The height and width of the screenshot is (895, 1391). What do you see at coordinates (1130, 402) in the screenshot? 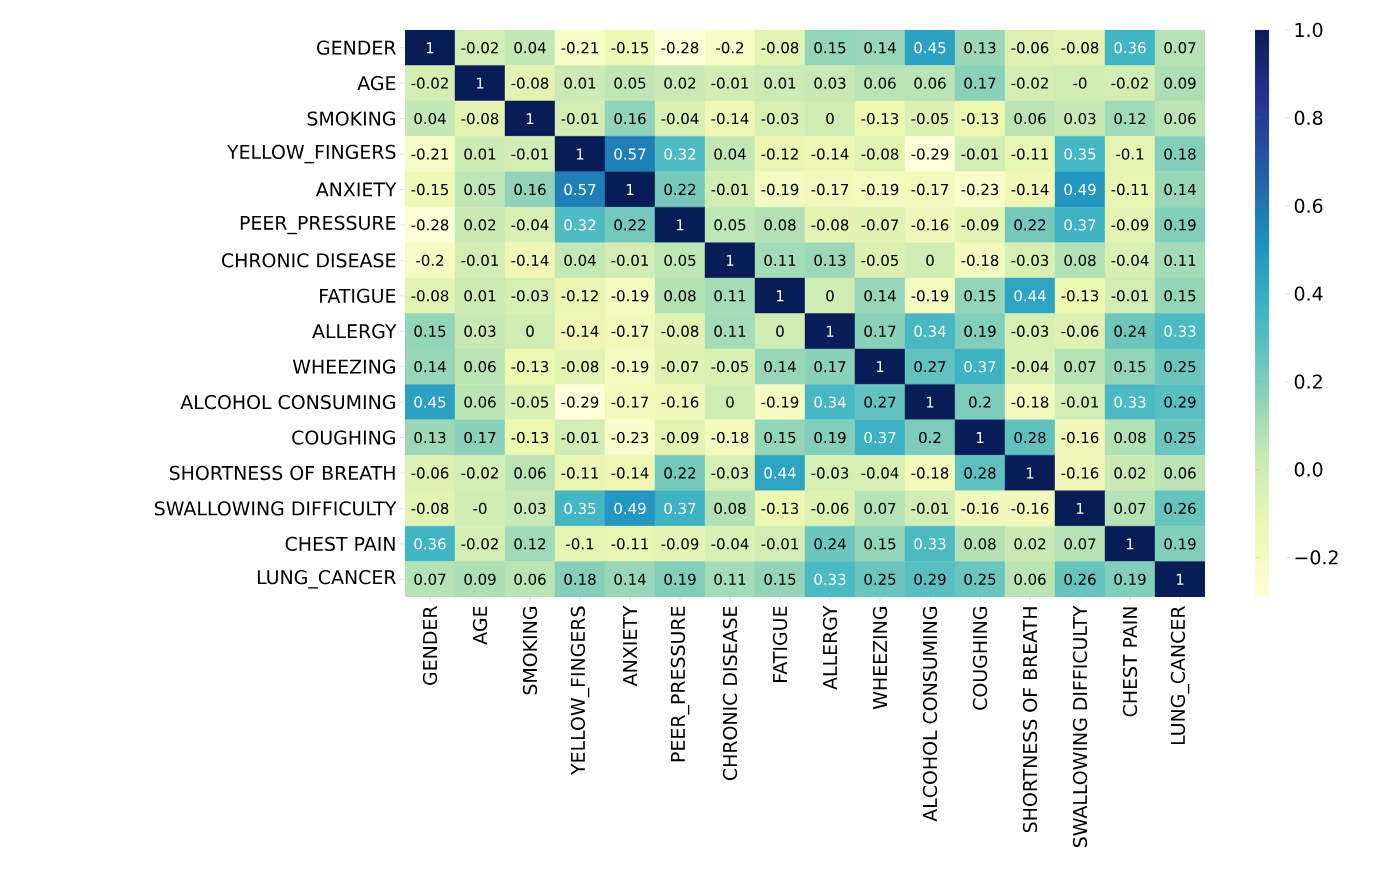
I see `data-label: 0.33` at bounding box center [1130, 402].